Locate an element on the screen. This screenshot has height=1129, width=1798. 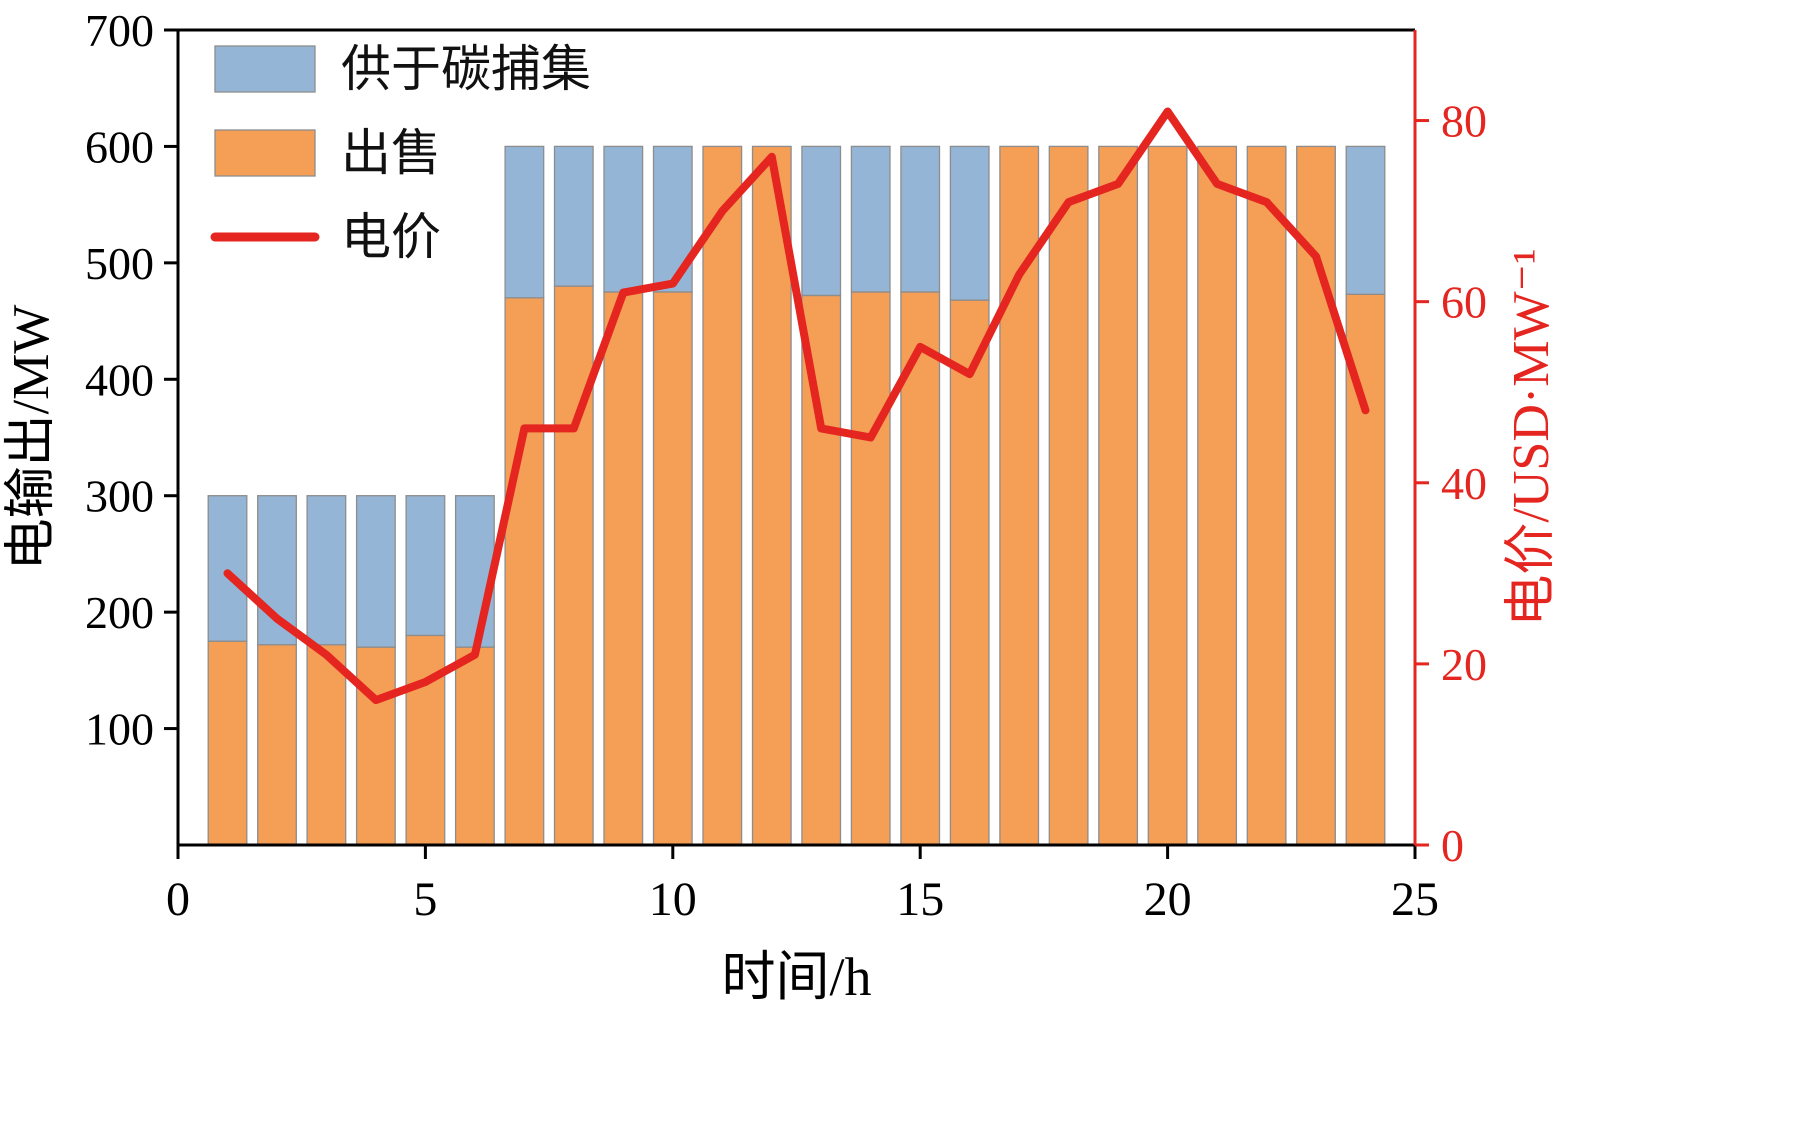
legend-label: 出售 is located at coordinates (391, 153).